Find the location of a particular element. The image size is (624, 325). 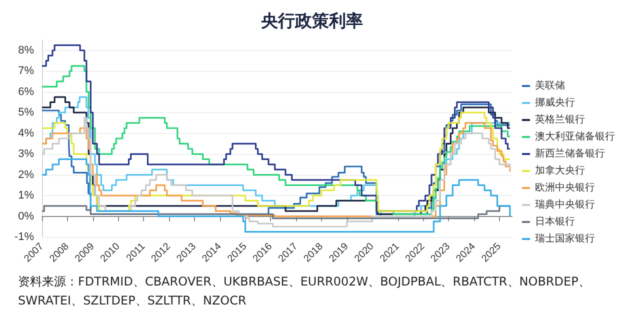

legend-label: 挪威央行 is located at coordinates (555, 102).